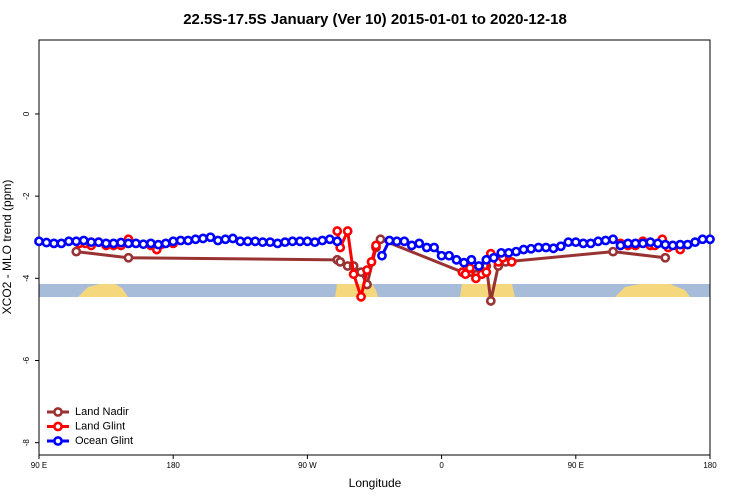 Image resolution: width=750 pixels, height=500 pixels. Describe the element at coordinates (7, 247) in the screenshot. I see `y-axis-label: XCO2 - MLO trend (ppm)` at that location.